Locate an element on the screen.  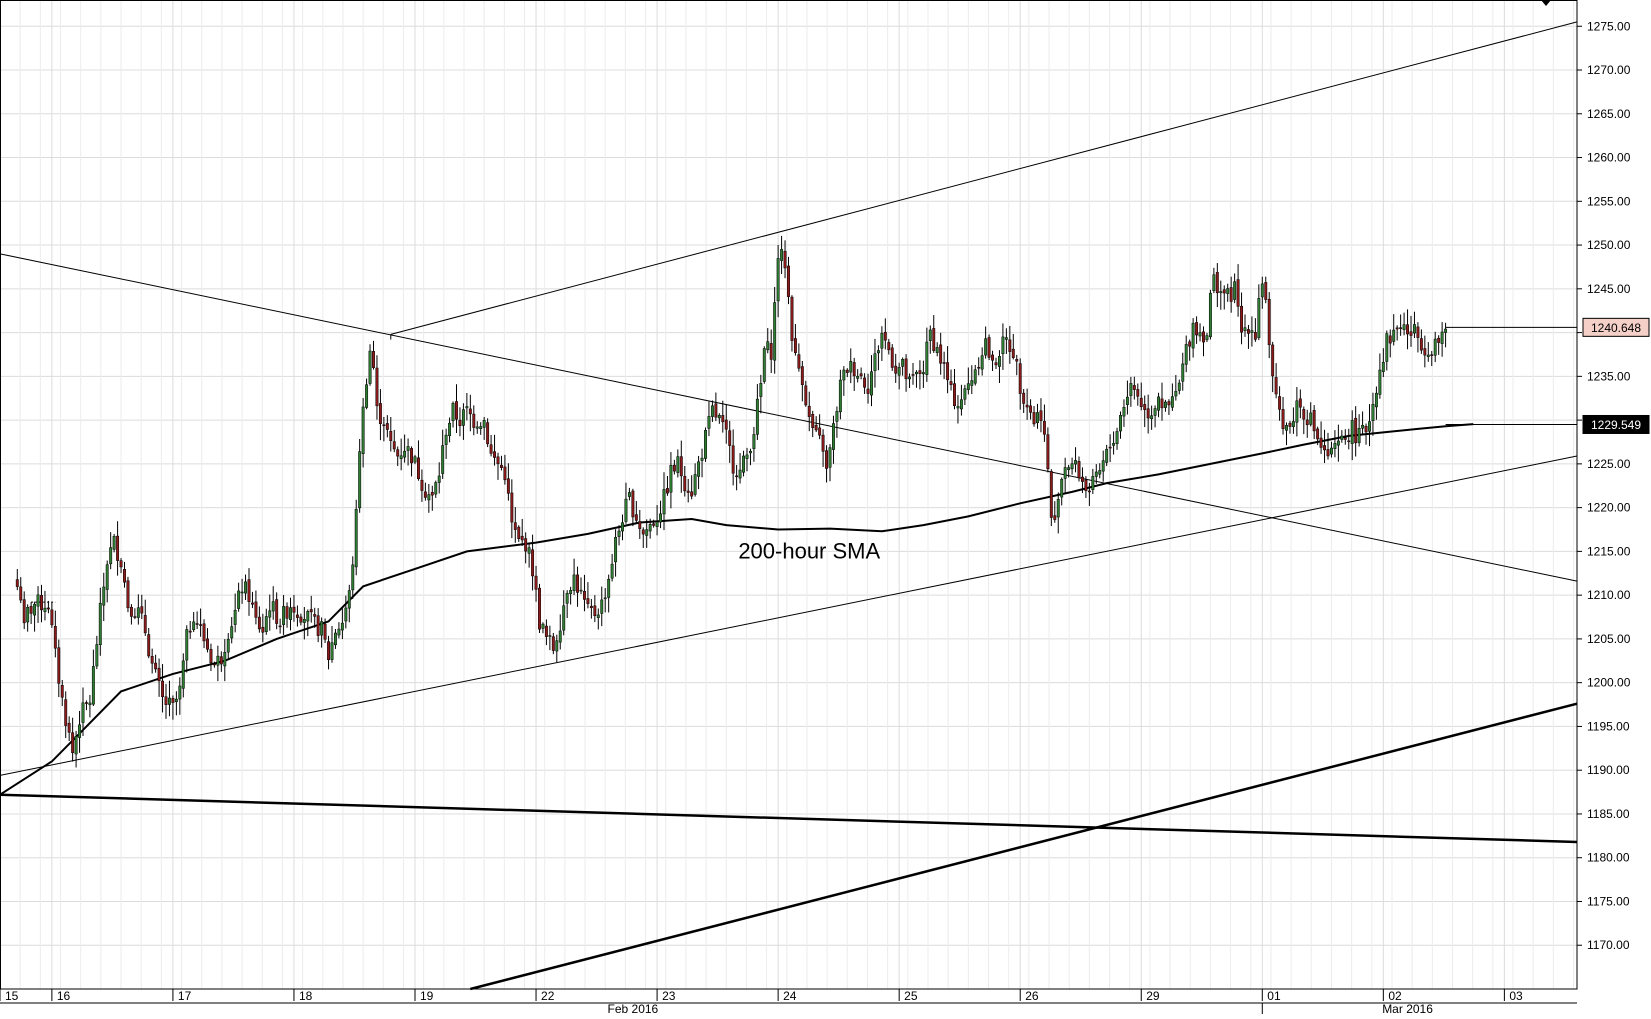
y-tick-label: 1195.00 is located at coordinates (1608, 726).